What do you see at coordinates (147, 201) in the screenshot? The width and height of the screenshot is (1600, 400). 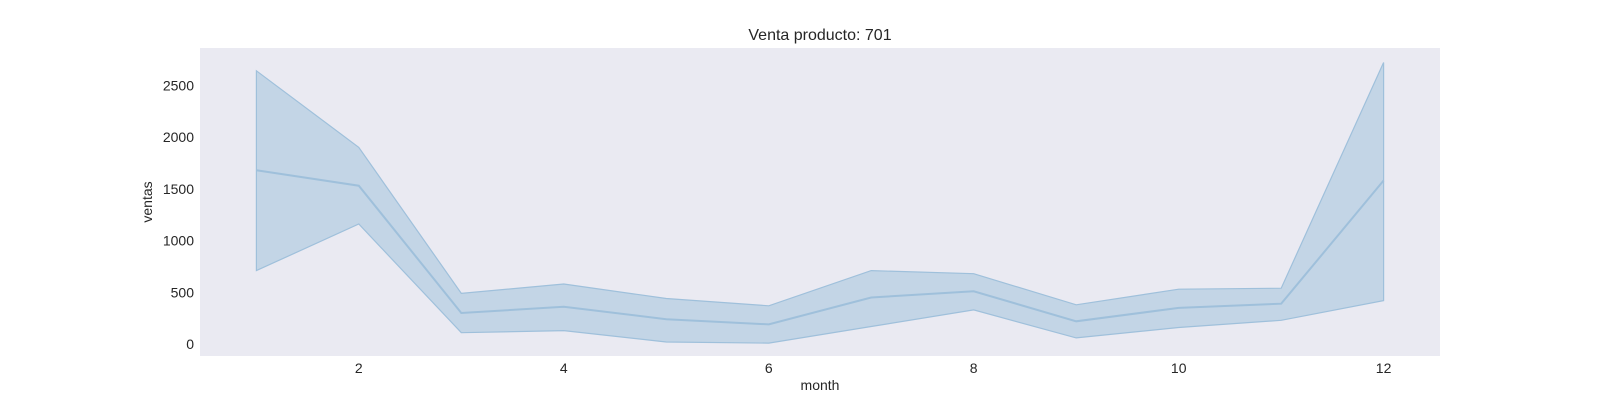 I see `y-axis-label: ventas` at bounding box center [147, 201].